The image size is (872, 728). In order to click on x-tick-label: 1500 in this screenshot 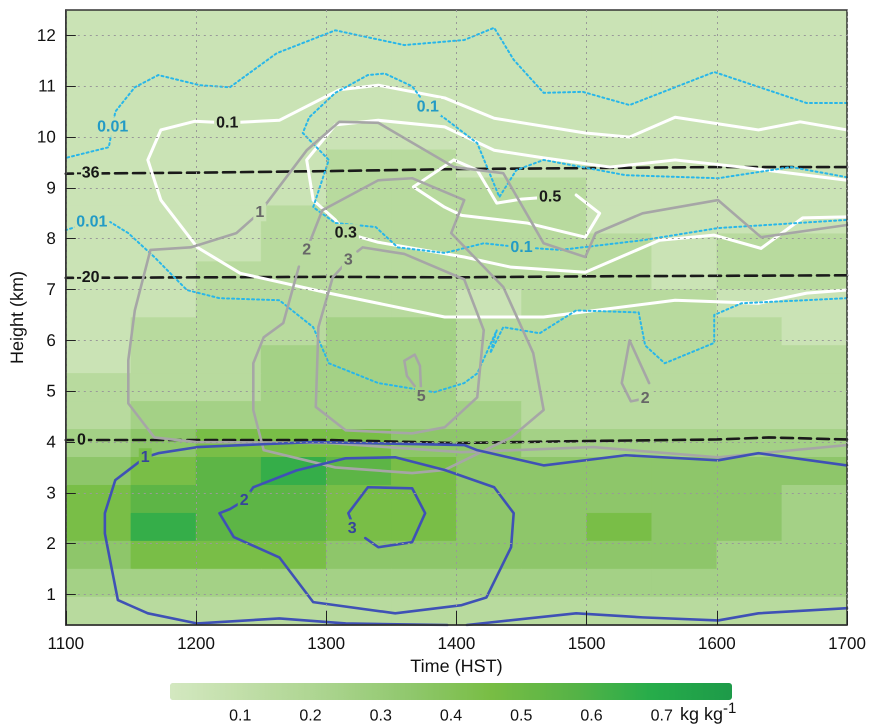, I will do `click(587, 643)`.